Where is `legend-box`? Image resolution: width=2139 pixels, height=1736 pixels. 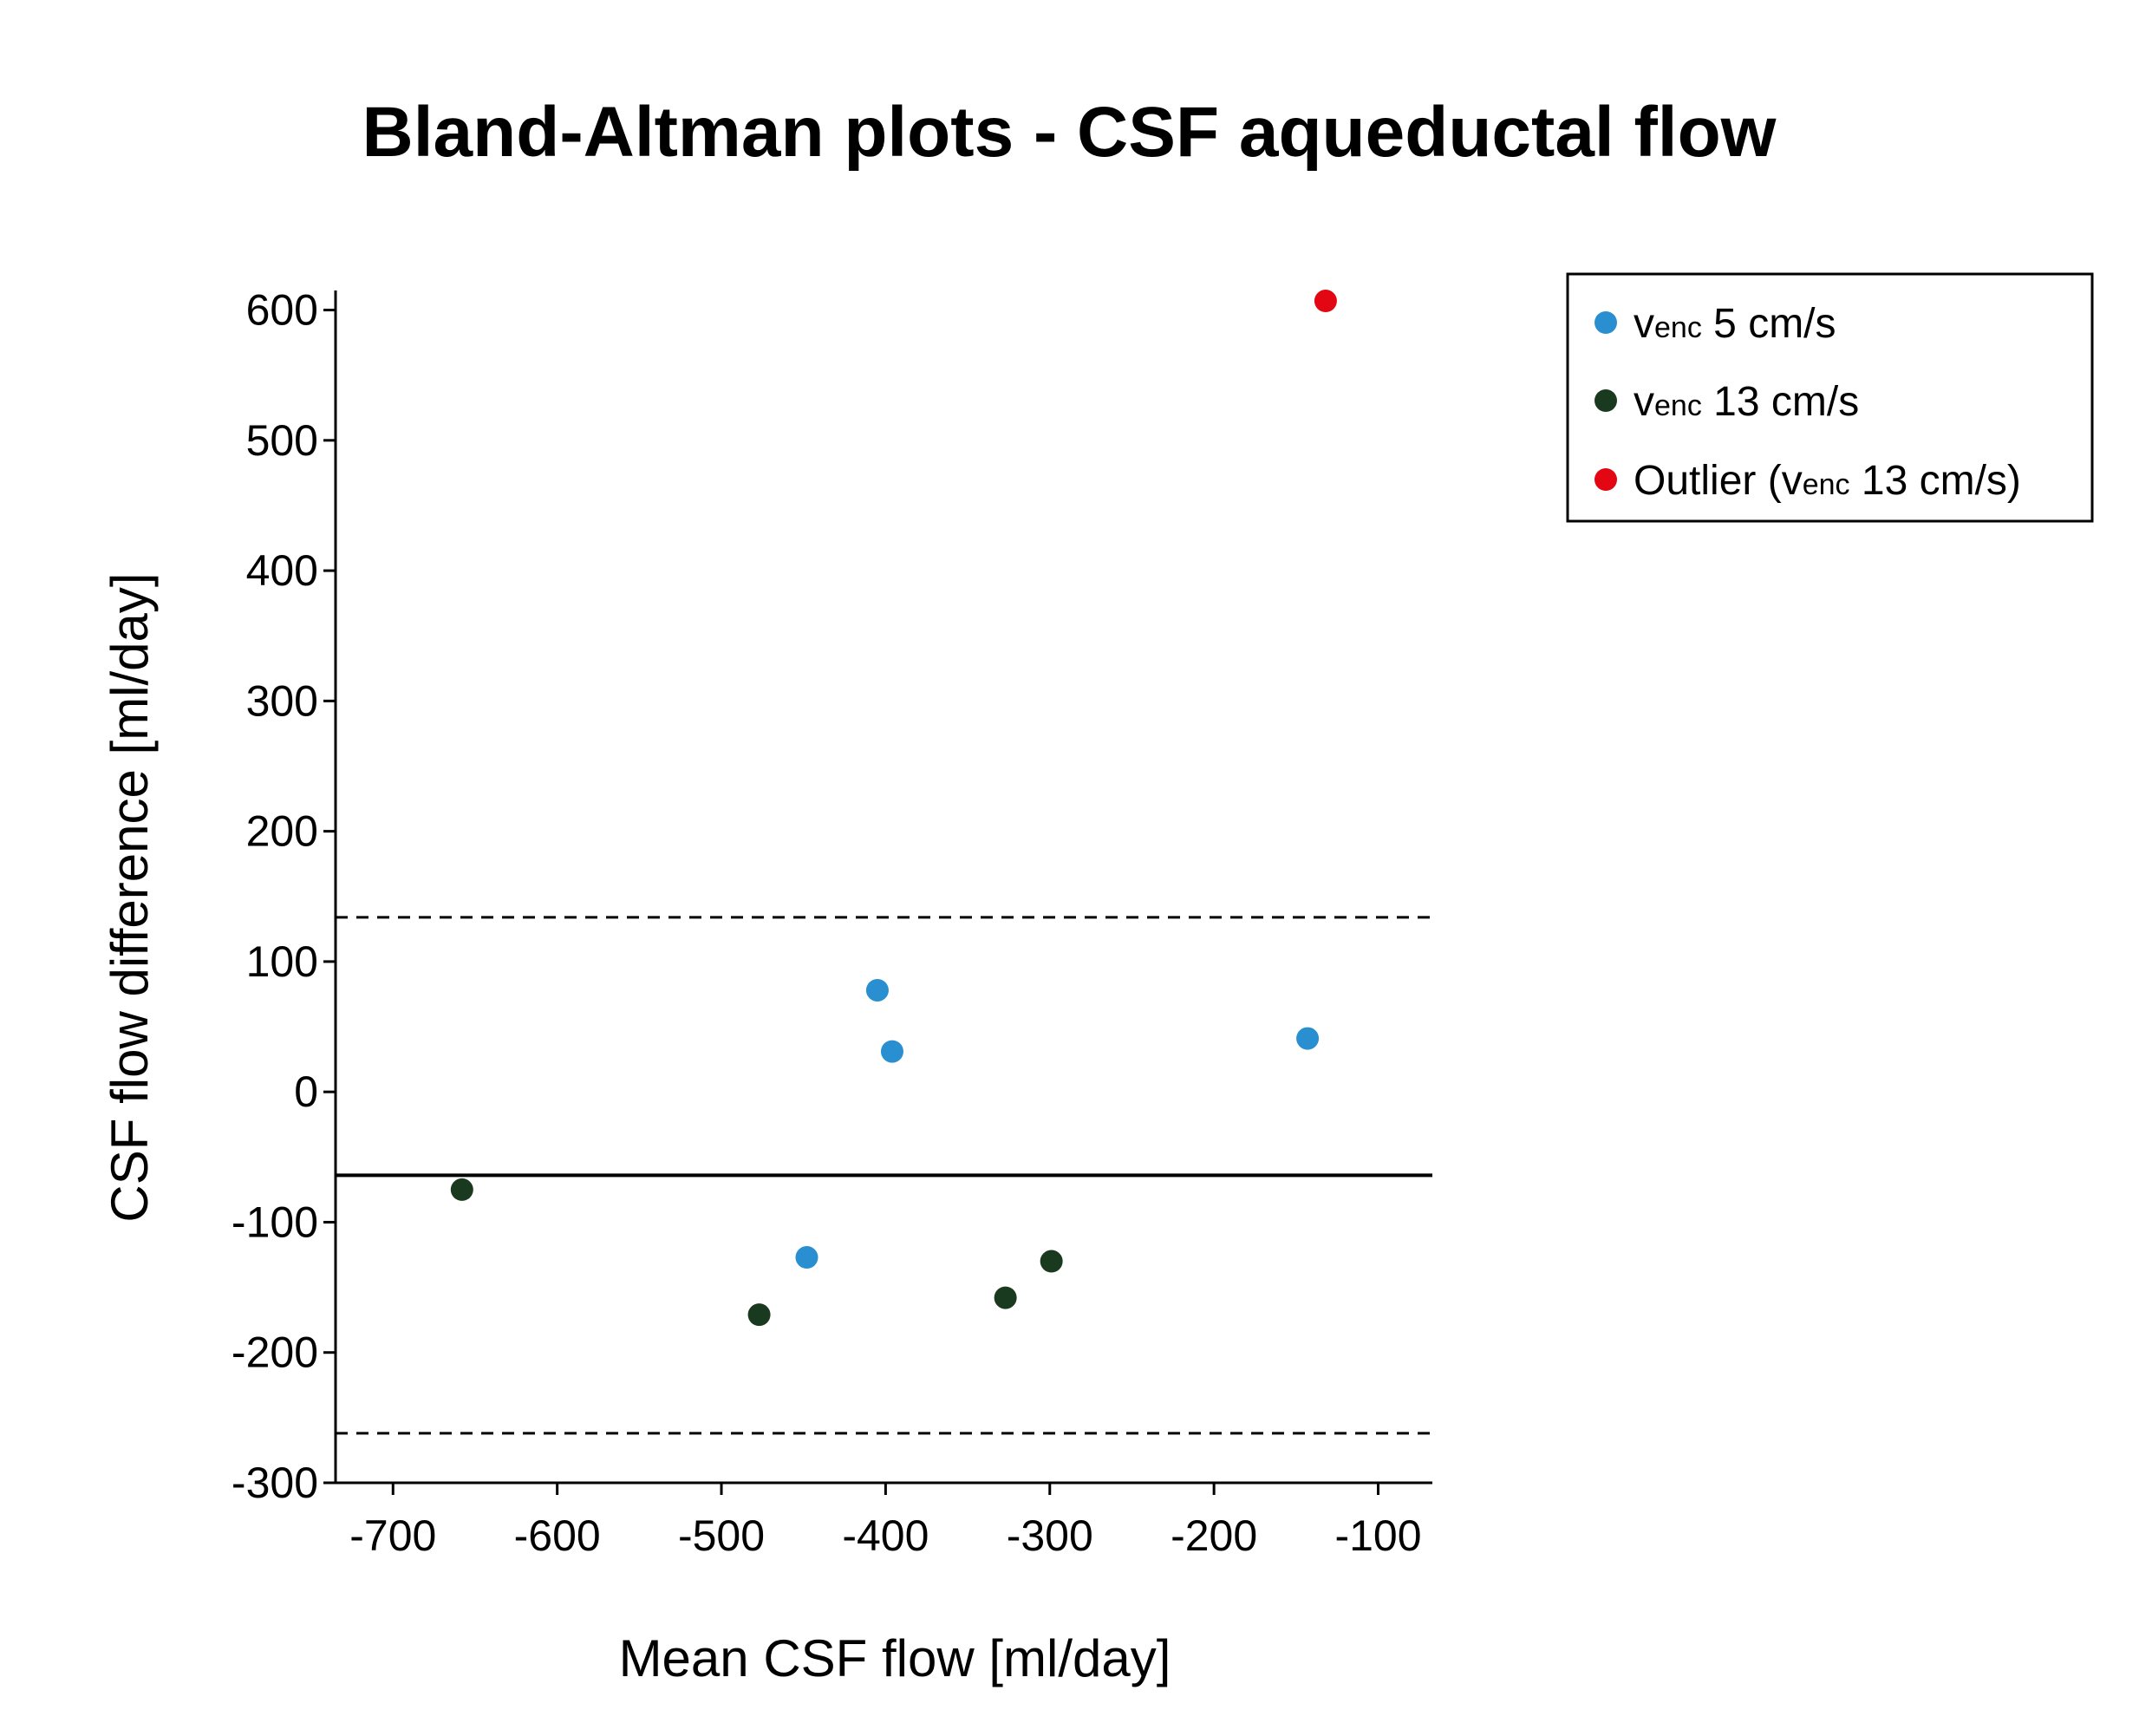
legend-box is located at coordinates (1830, 397).